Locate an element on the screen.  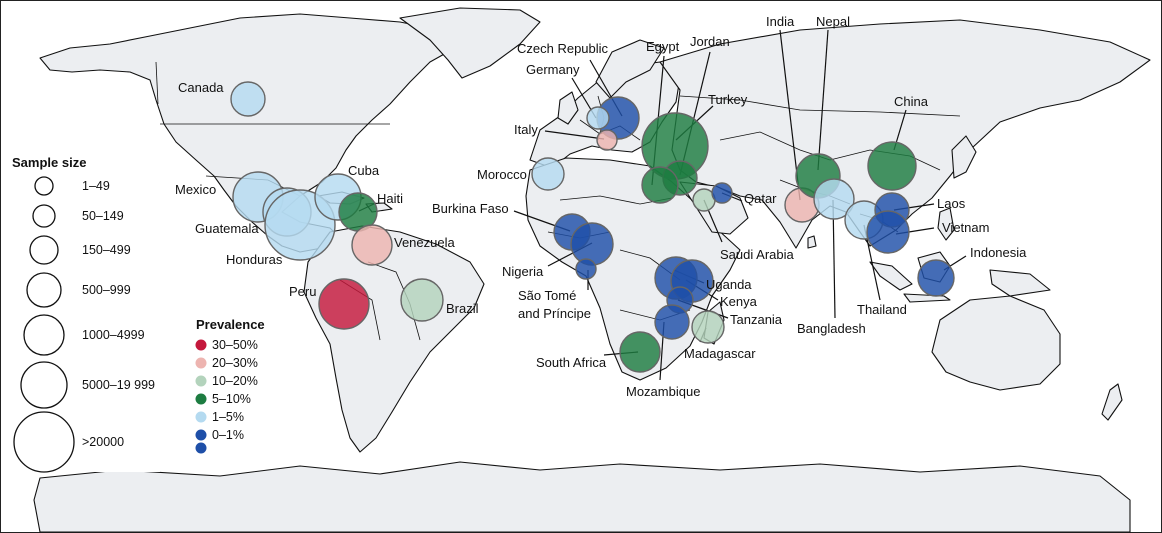
label-turkey: Turkey is located at coordinates (728, 99).